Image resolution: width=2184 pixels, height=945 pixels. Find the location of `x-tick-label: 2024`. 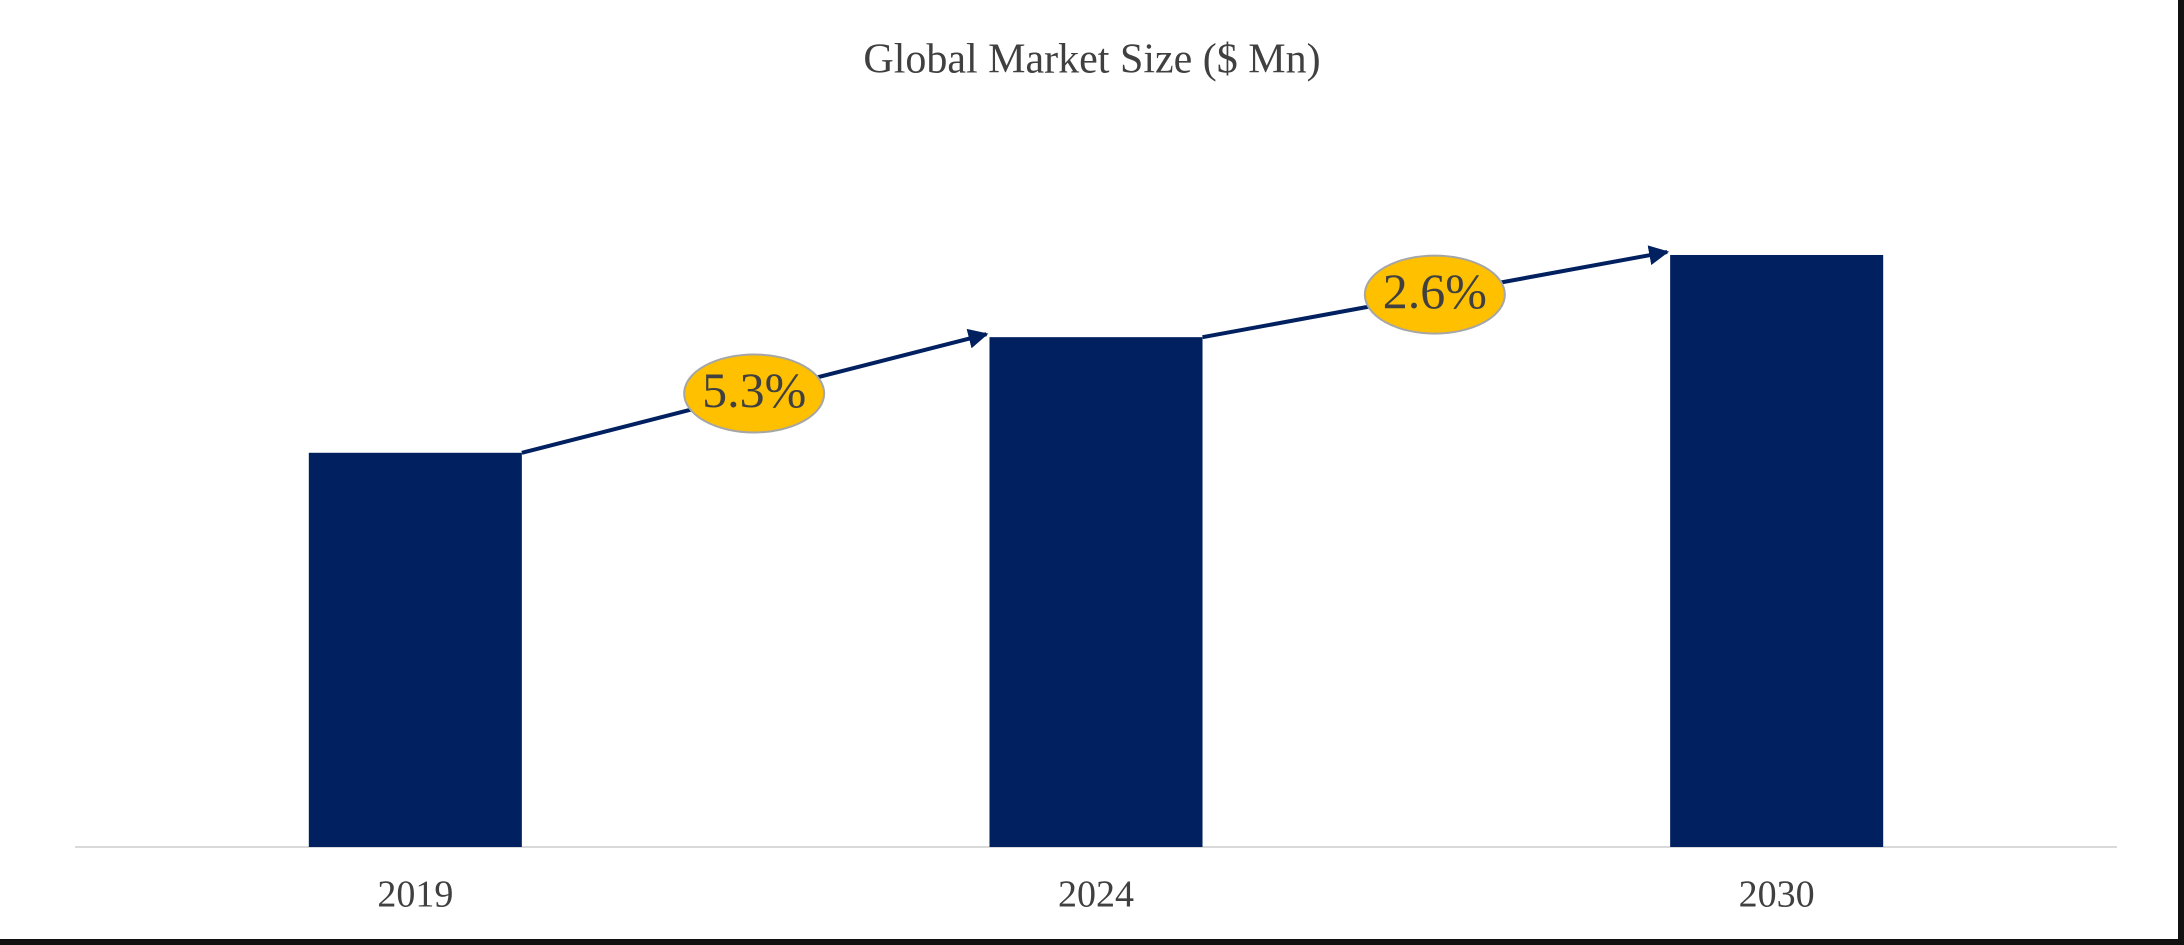

x-tick-label: 2024 is located at coordinates (1096, 895).